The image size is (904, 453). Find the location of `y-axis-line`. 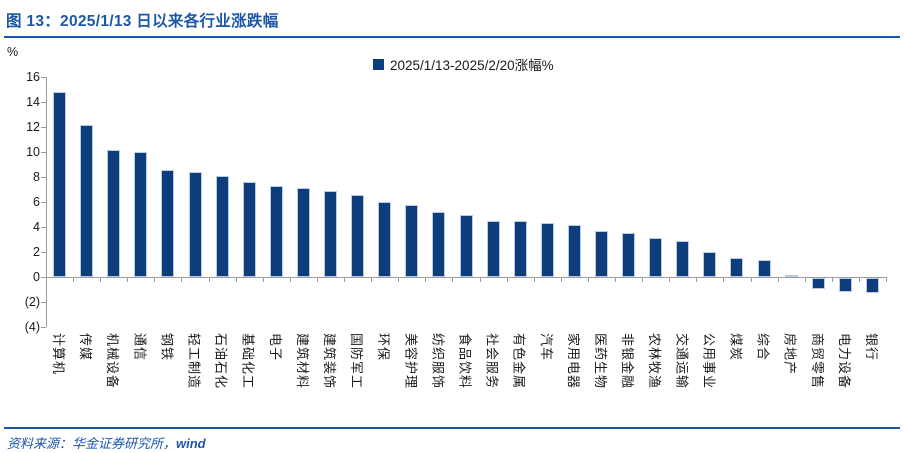

y-axis-line is located at coordinates (46, 202).